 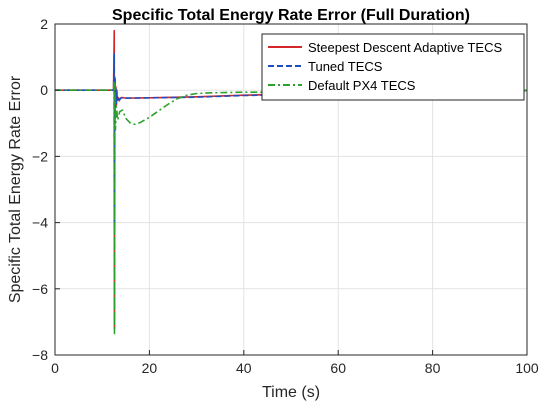 I want to click on y-tick-label: 2, so click(x=44, y=24).